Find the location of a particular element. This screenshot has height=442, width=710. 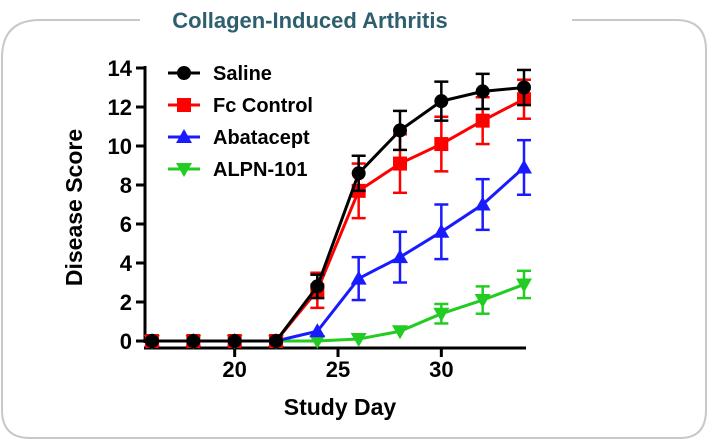

legend-item-saline: Saline is located at coordinates (220, 74).